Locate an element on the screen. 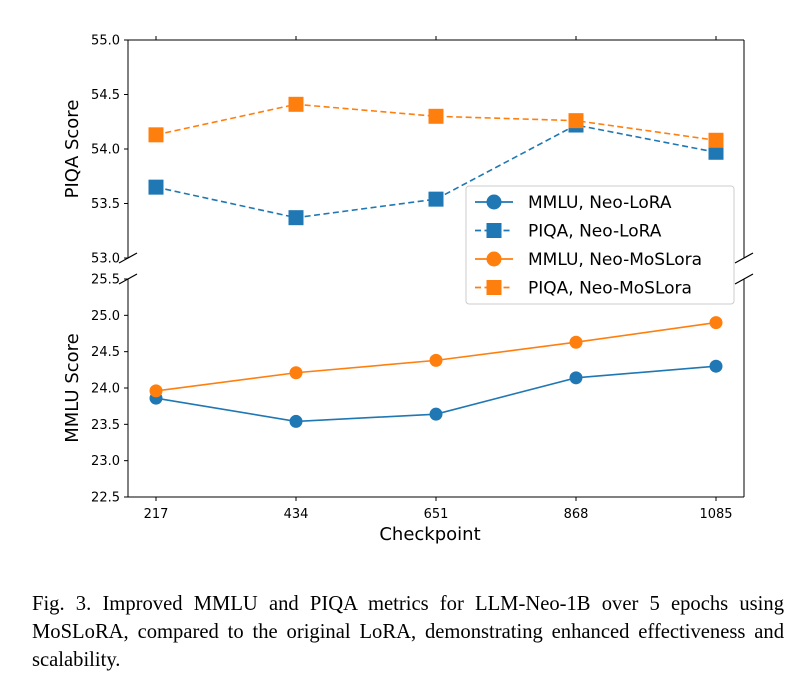 The width and height of the screenshot is (802, 693). y-tick-label: 54.5 is located at coordinates (105, 95).